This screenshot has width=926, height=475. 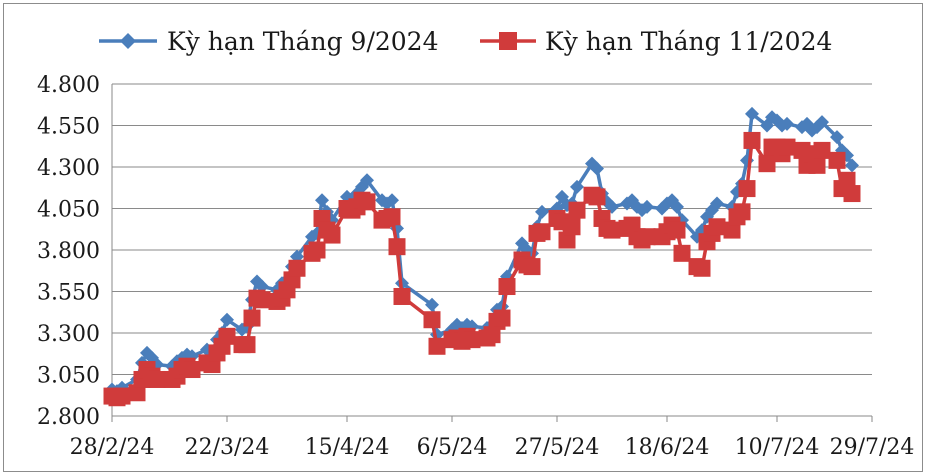 I want to click on legend-label-series-2: Kỳ hạn Tháng 11/2024, so click(x=688, y=41).